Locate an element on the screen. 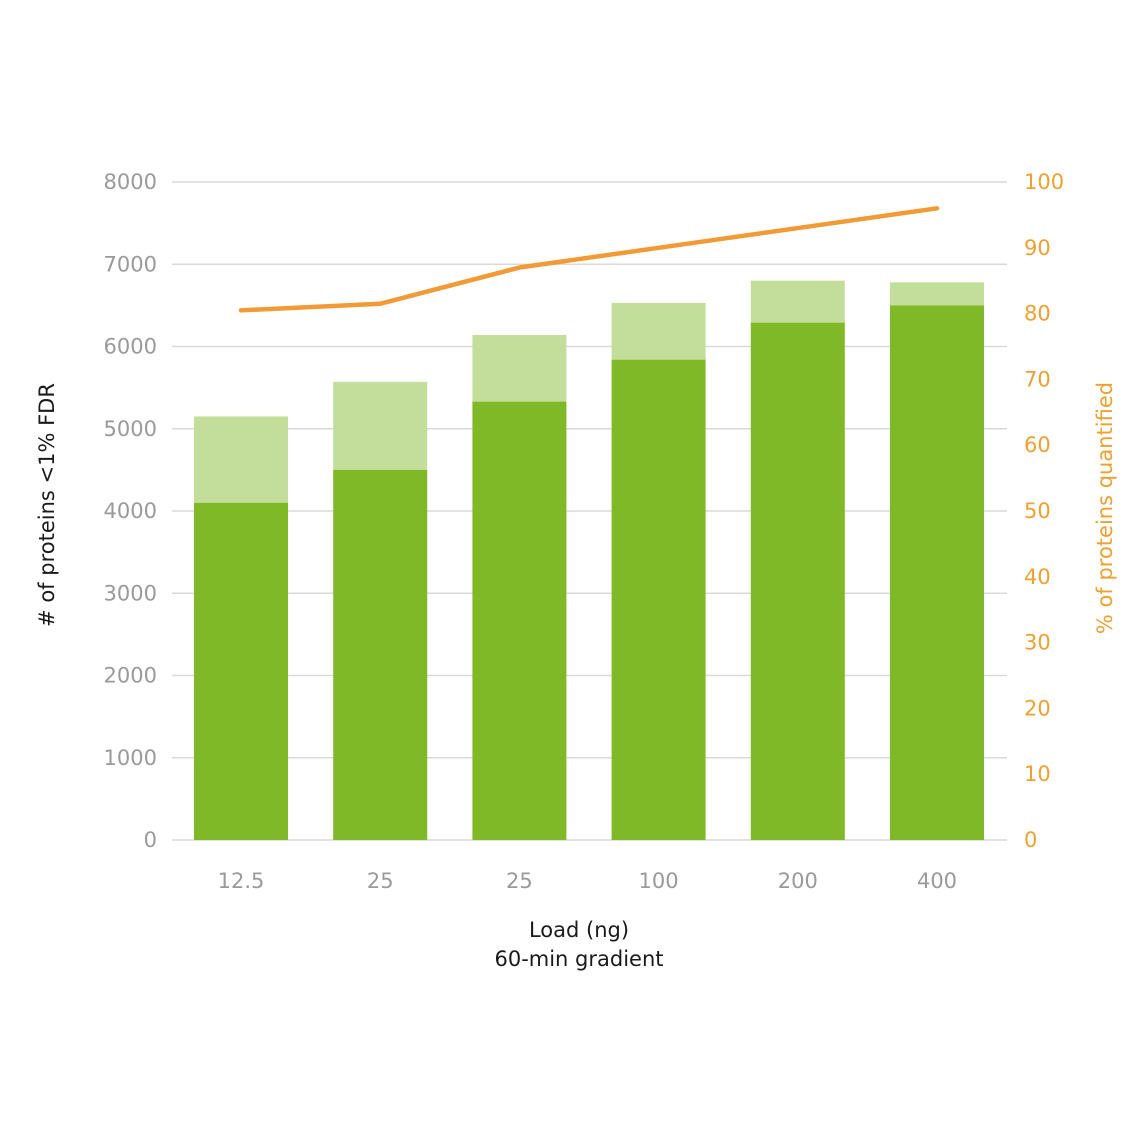 This screenshot has height=1146, width=1146. line-path is located at coordinates (589, 259).